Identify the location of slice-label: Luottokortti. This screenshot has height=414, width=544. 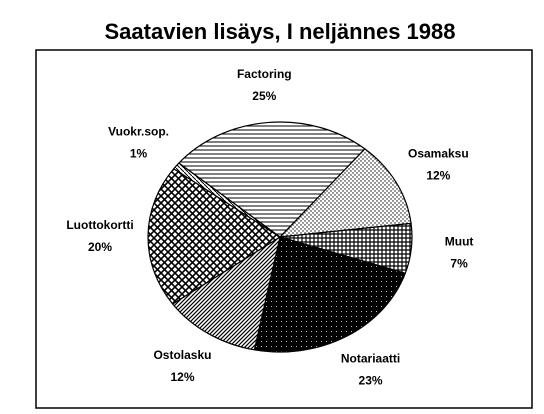
(99, 225).